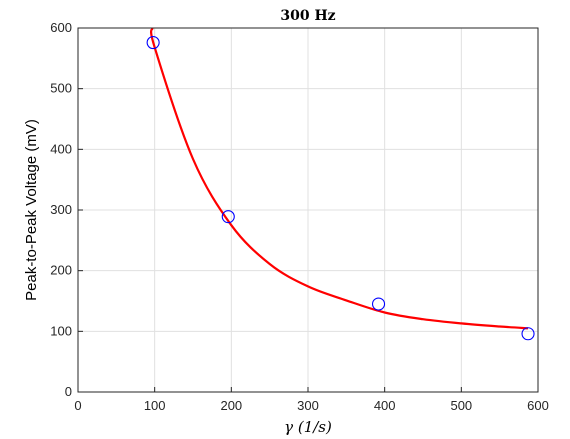  I want to click on x-tick-labels: 0 100 200 300 400 500 600, so click(311, 400).